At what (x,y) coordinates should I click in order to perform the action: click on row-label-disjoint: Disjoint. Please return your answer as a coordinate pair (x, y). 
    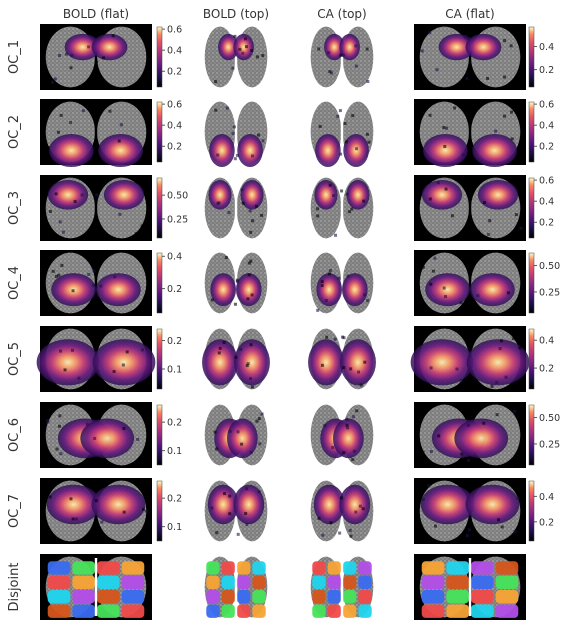
    Looking at the image, I should click on (14, 587).